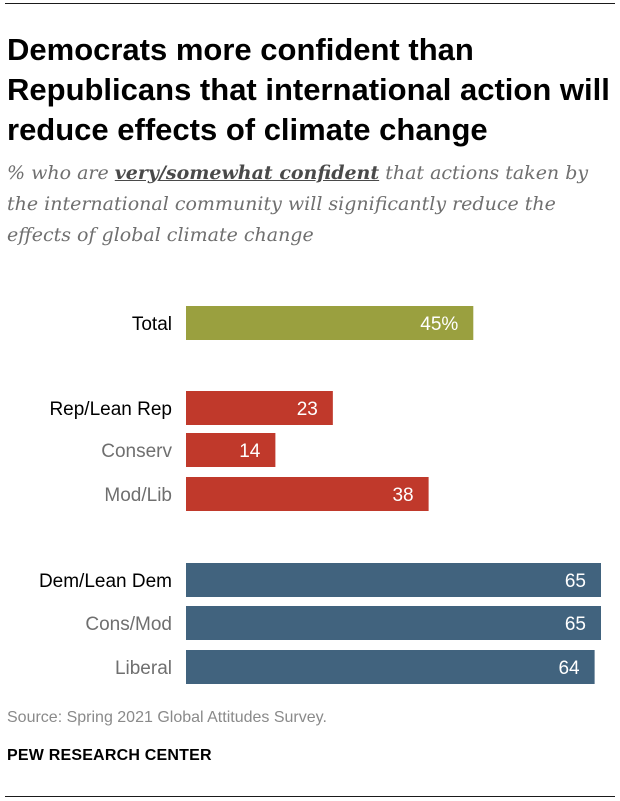 Image resolution: width=620 pixels, height=801 pixels. Describe the element at coordinates (310, 3) in the screenshot. I see `top-rule` at that location.